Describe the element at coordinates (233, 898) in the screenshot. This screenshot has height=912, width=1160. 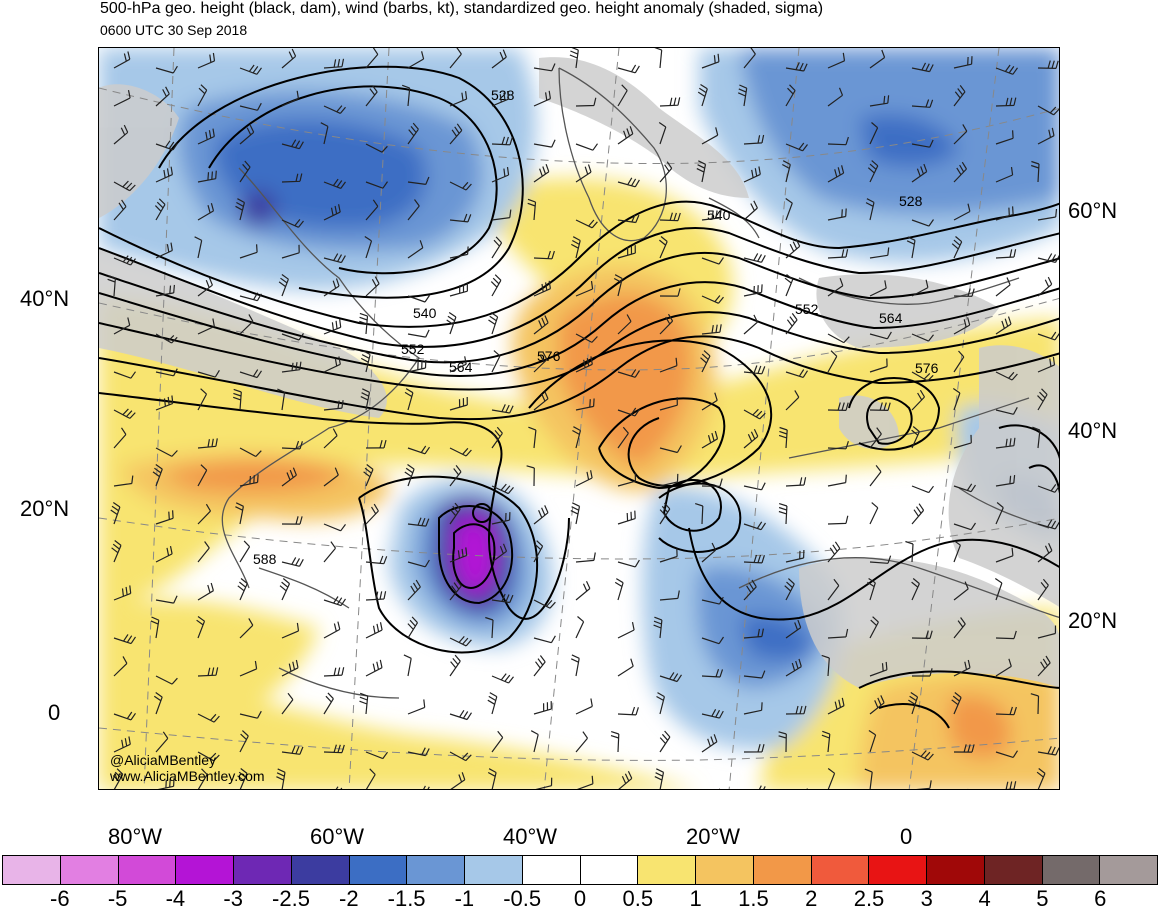
I see `colorbar-tick-label: -3` at that location.